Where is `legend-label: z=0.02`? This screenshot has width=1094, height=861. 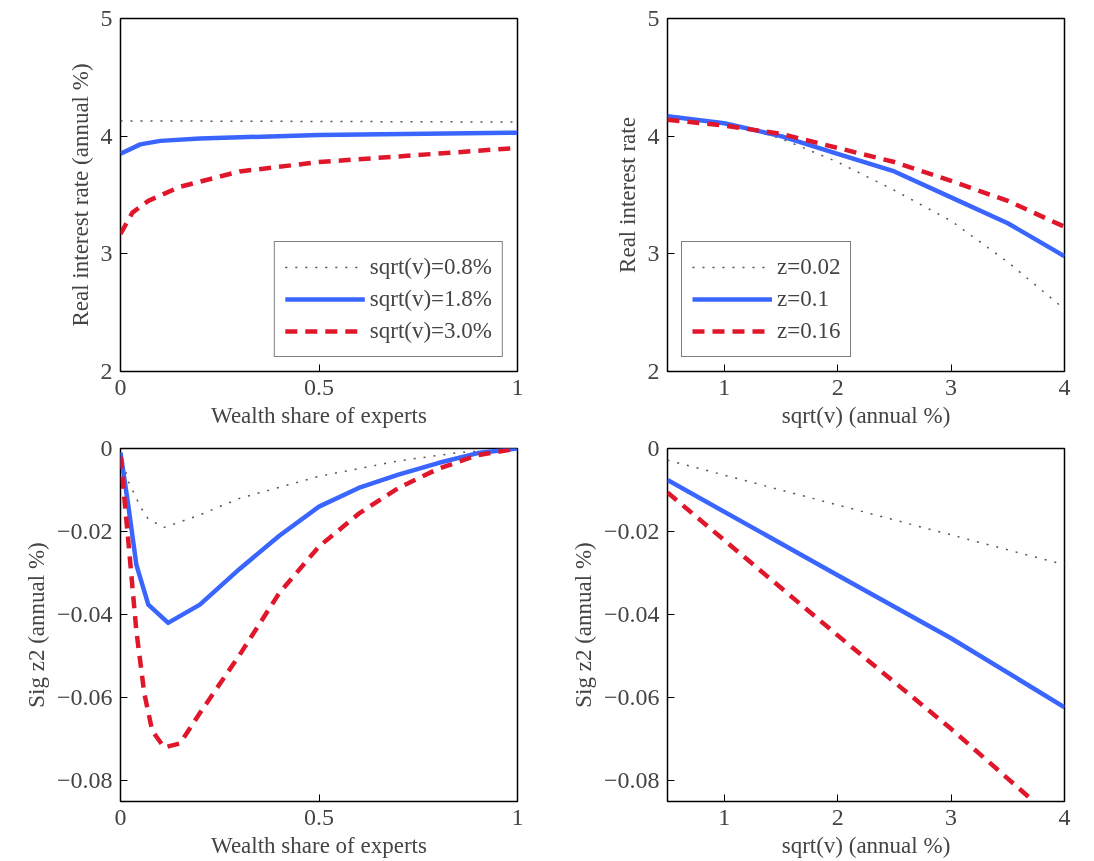
legend-label: z=0.02 is located at coordinates (809, 267).